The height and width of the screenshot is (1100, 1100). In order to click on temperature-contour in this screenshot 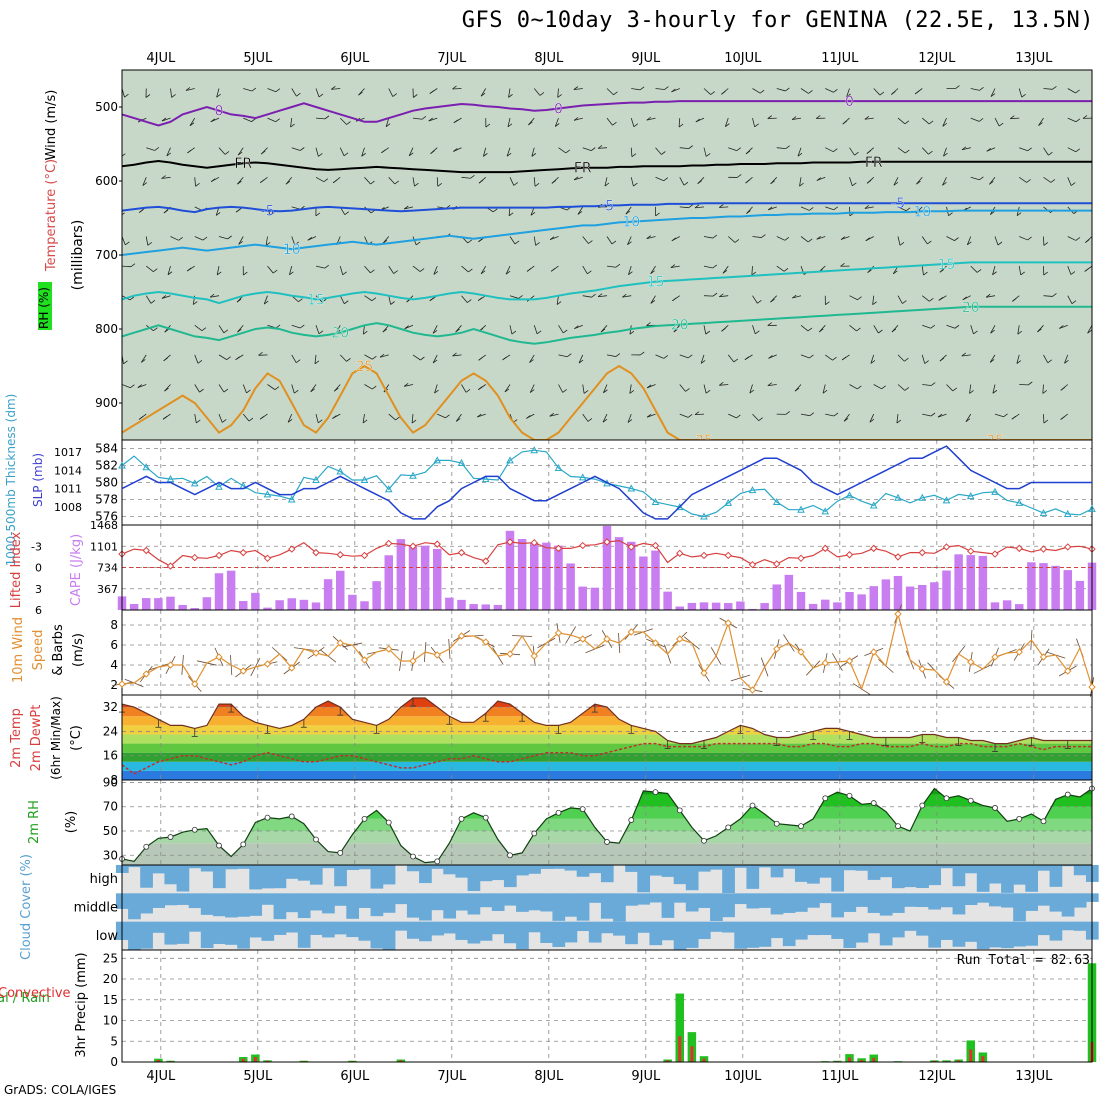, I will do `click(607, 113)`.